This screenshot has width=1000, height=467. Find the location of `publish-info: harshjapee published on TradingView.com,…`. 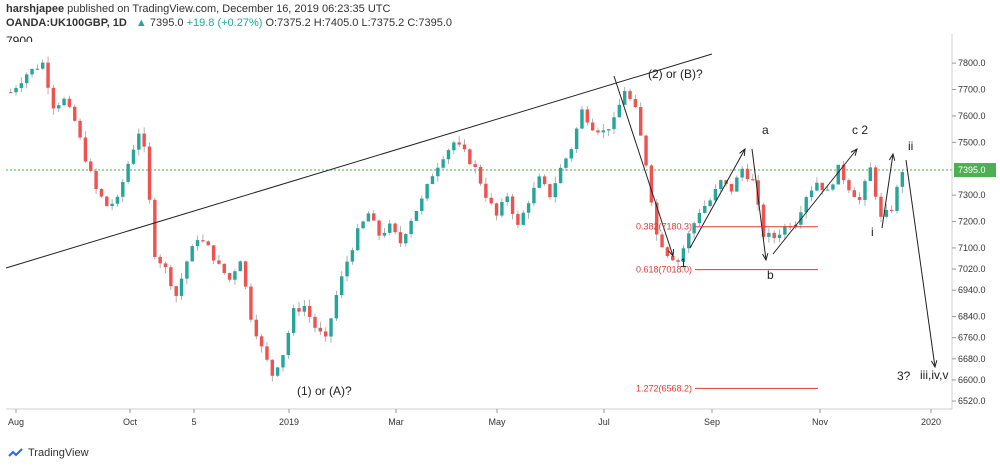

publish-info: harshjapee published on TradingView.com,… is located at coordinates (198, 9).